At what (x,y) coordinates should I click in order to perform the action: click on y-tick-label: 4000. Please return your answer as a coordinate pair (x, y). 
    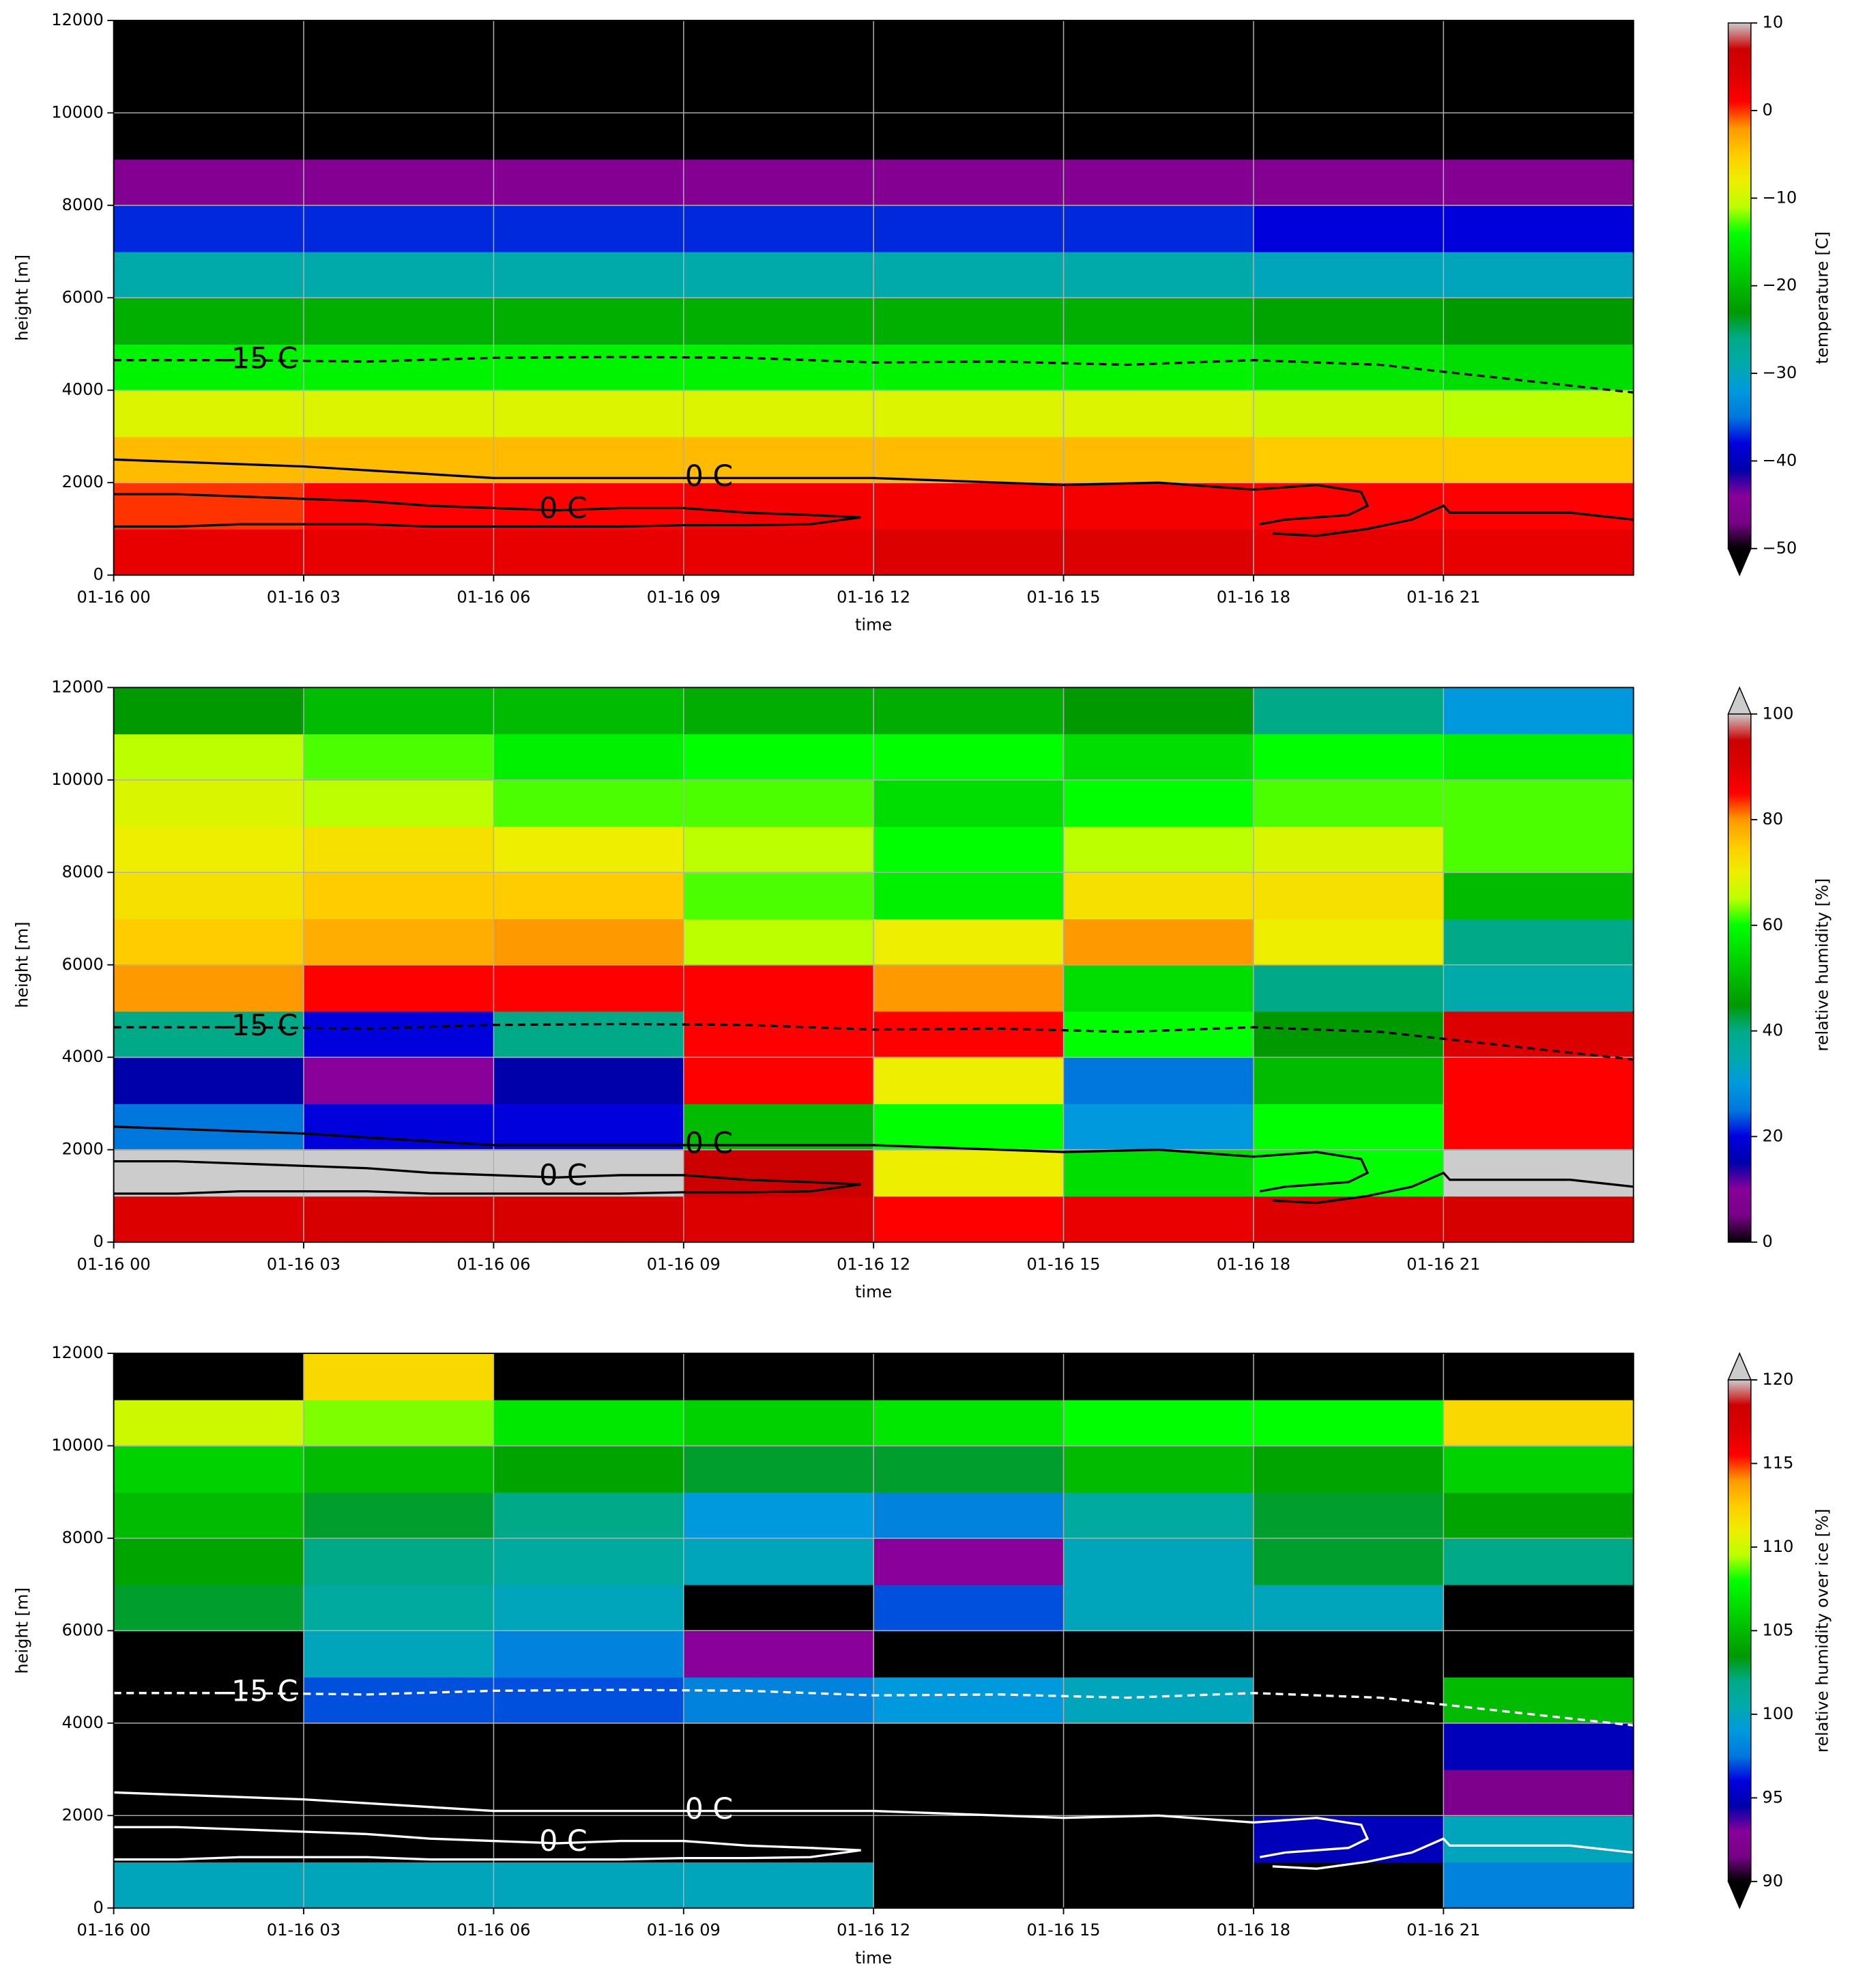
    Looking at the image, I should click on (83, 1056).